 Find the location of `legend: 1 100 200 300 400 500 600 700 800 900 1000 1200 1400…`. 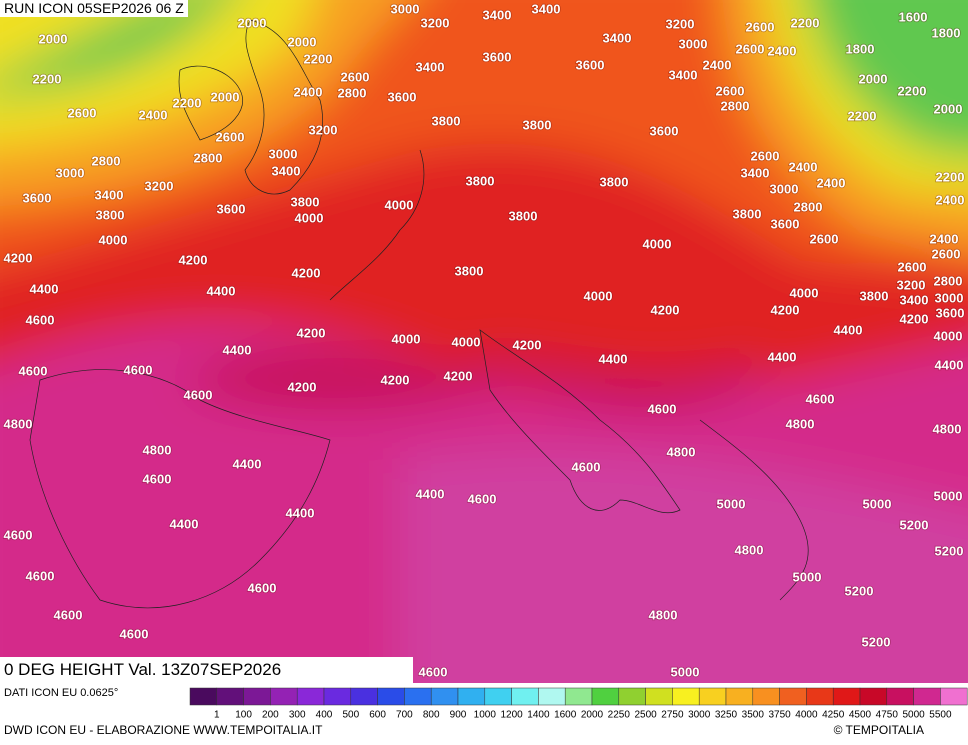

legend: 1 100 200 300 400 500 600 700 800 900 1000 1200 1400… is located at coordinates (578, 704).